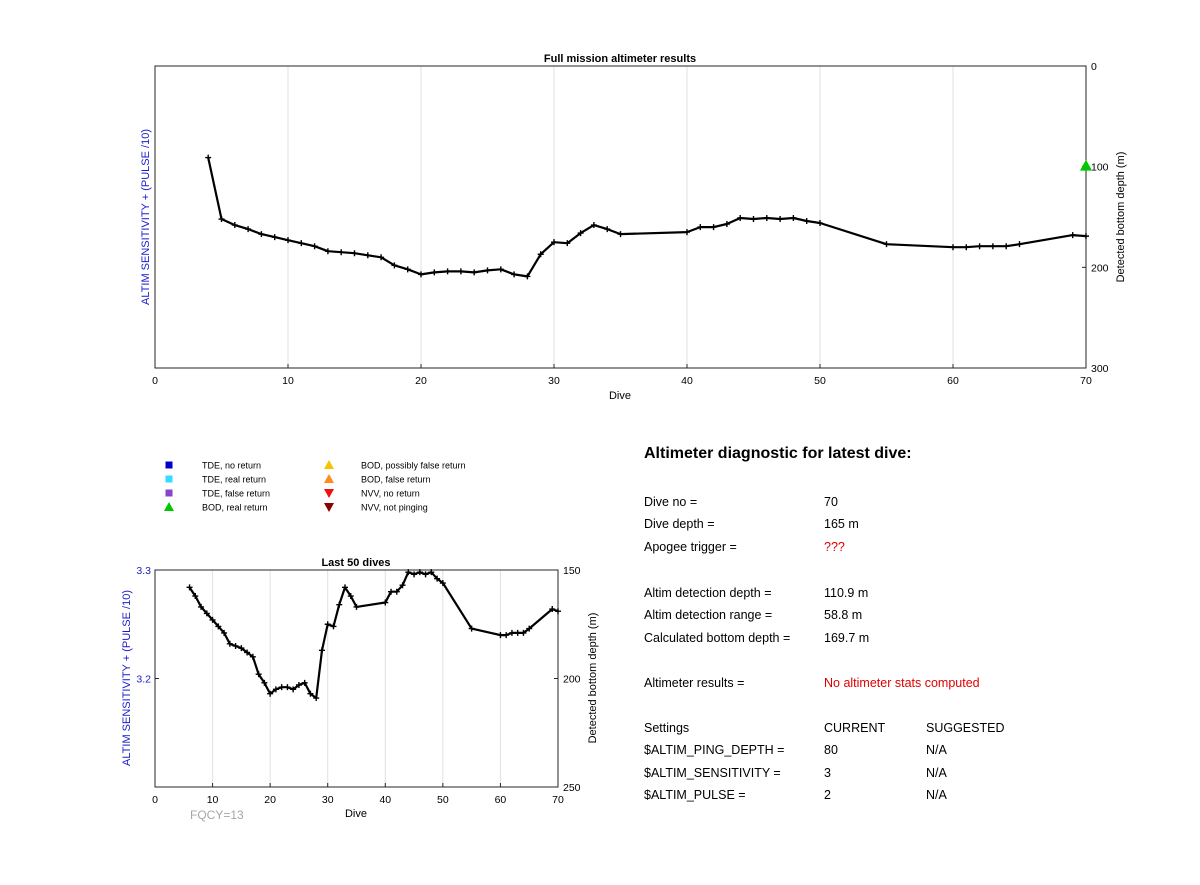 The height and width of the screenshot is (885, 1200). What do you see at coordinates (843, 615) in the screenshot?
I see `altim-detection-range-value: 58.8 m` at bounding box center [843, 615].